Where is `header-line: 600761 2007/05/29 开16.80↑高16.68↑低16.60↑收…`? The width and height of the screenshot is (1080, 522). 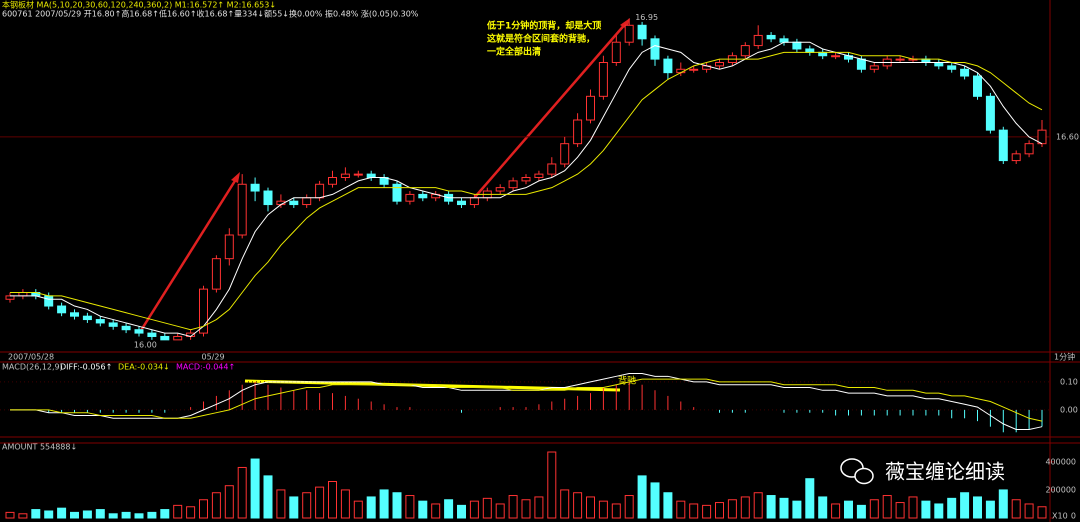
header-line: 600761 2007/05/29 开16.80↑高16.68↑低16.60↑收… is located at coordinates (210, 14).